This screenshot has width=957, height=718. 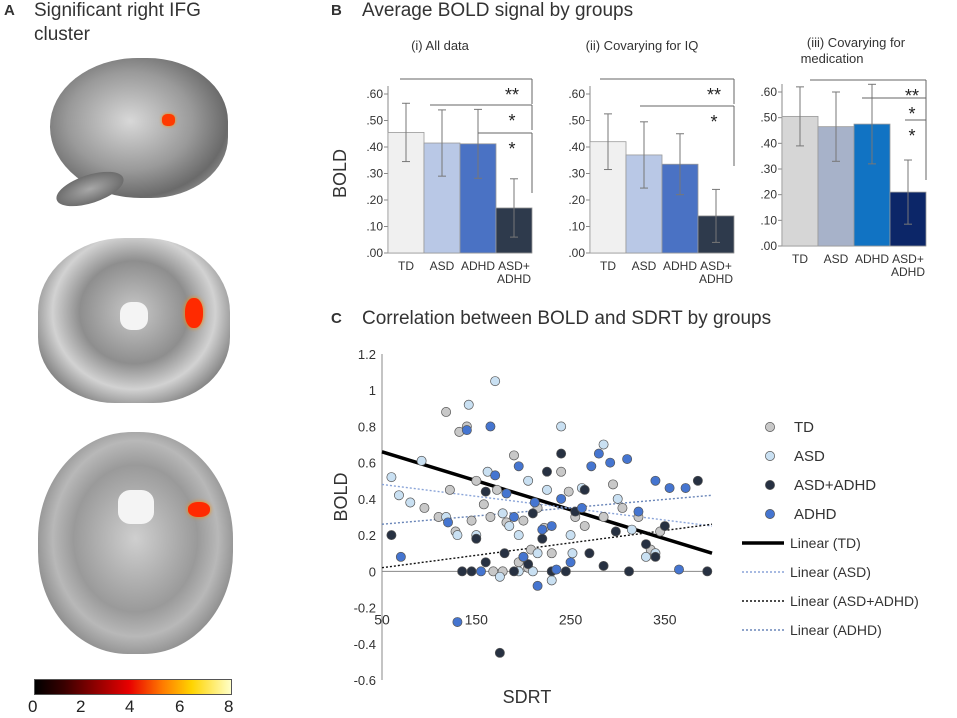 What do you see at coordinates (477, 619) in the screenshot?
I see `scatter-x-tick-label: 150` at bounding box center [477, 619].